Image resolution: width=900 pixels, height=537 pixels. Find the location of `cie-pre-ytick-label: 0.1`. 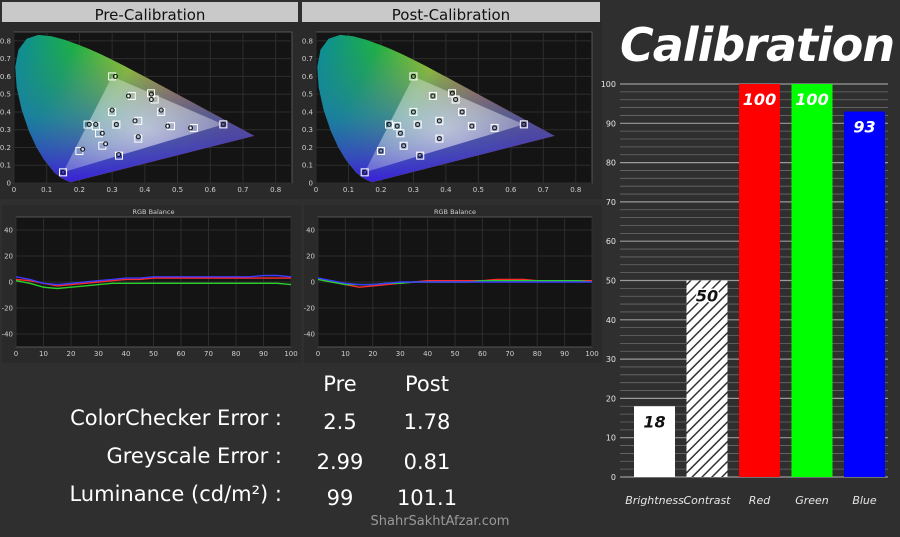

cie-pre-ytick-label: 0.1 is located at coordinates (5, 166).